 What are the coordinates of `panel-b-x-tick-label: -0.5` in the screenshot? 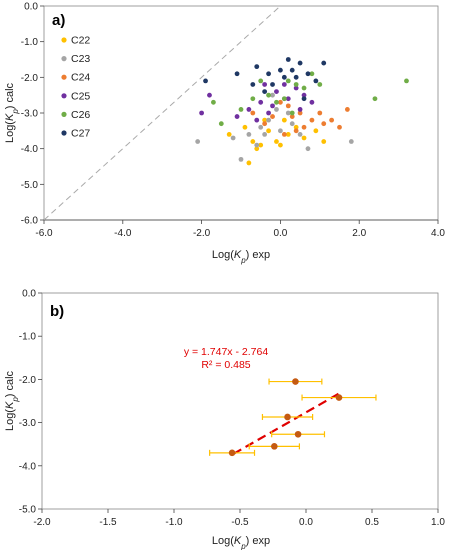 It's located at (240, 522).